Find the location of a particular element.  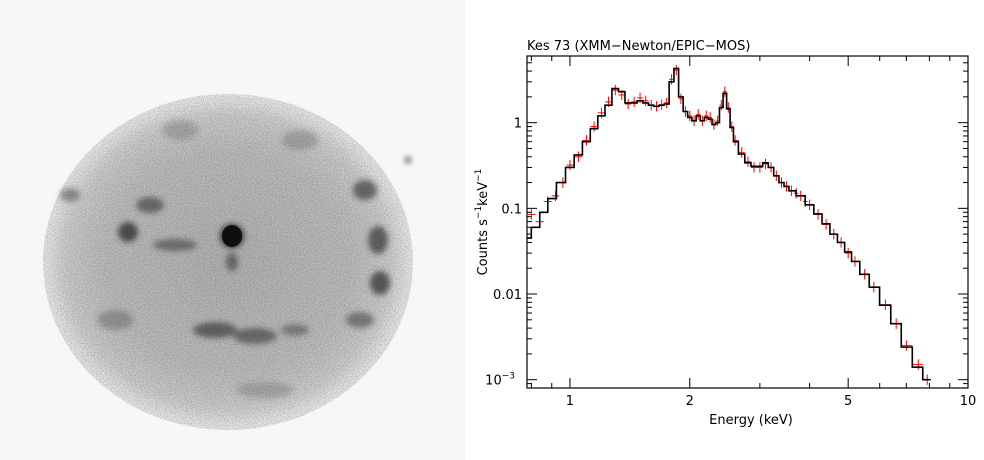

y-tick-label: 10−3 is located at coordinates (500, 380).